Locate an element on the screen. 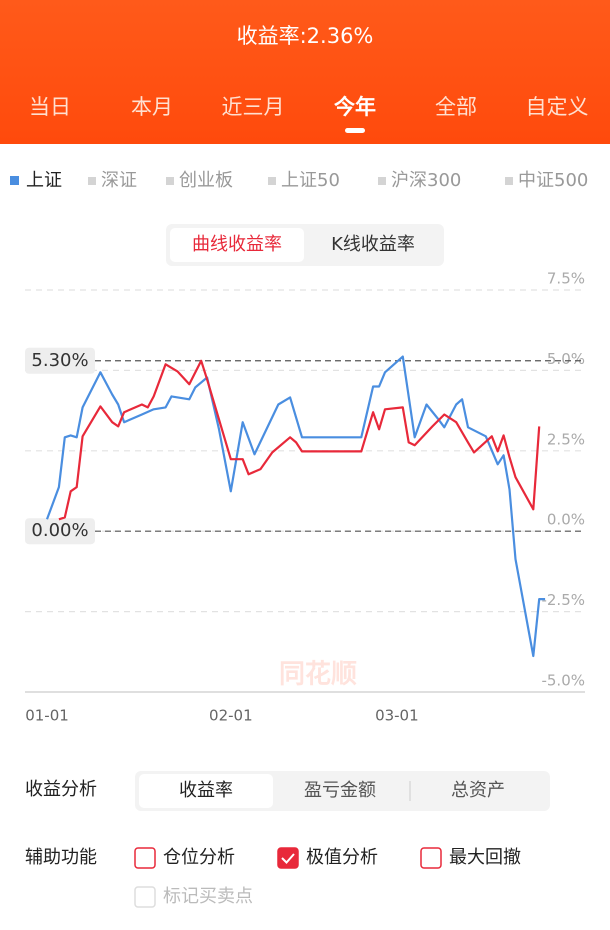  toggle-option: 曲线收益率 is located at coordinates (237, 244).